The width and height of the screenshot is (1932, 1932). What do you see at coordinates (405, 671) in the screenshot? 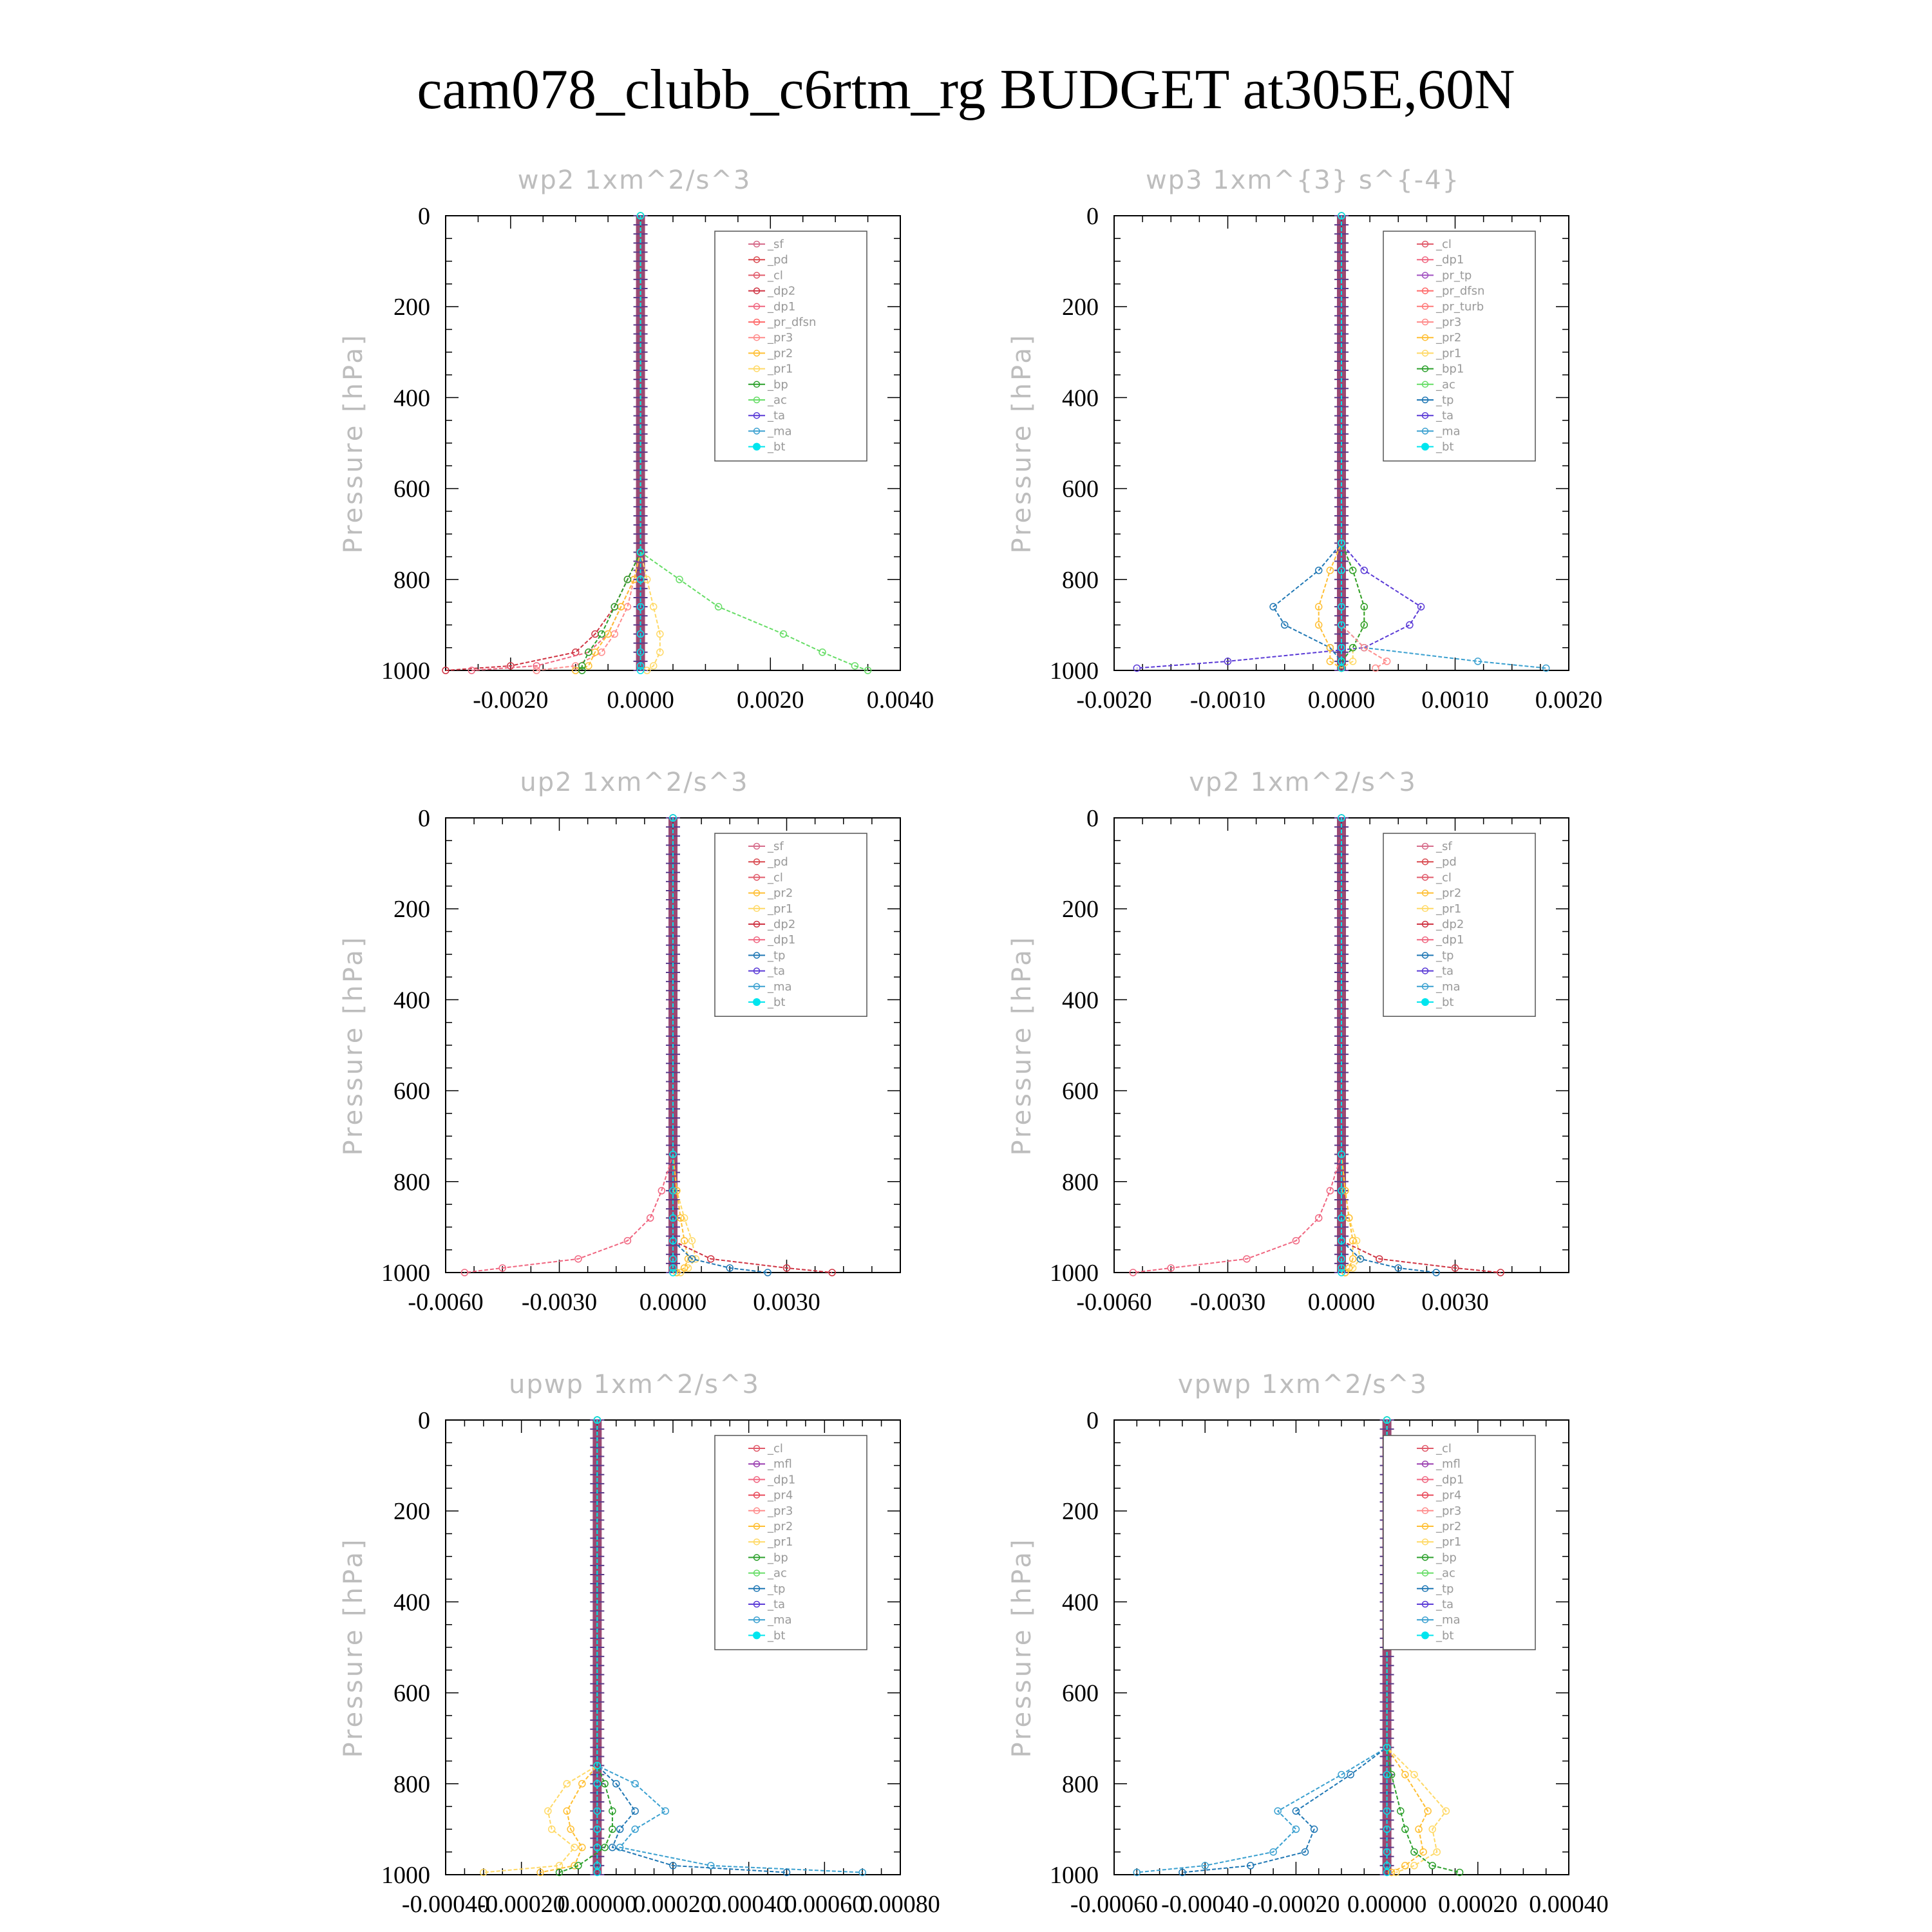
I see `y-tick-label: 1000` at bounding box center [405, 671].